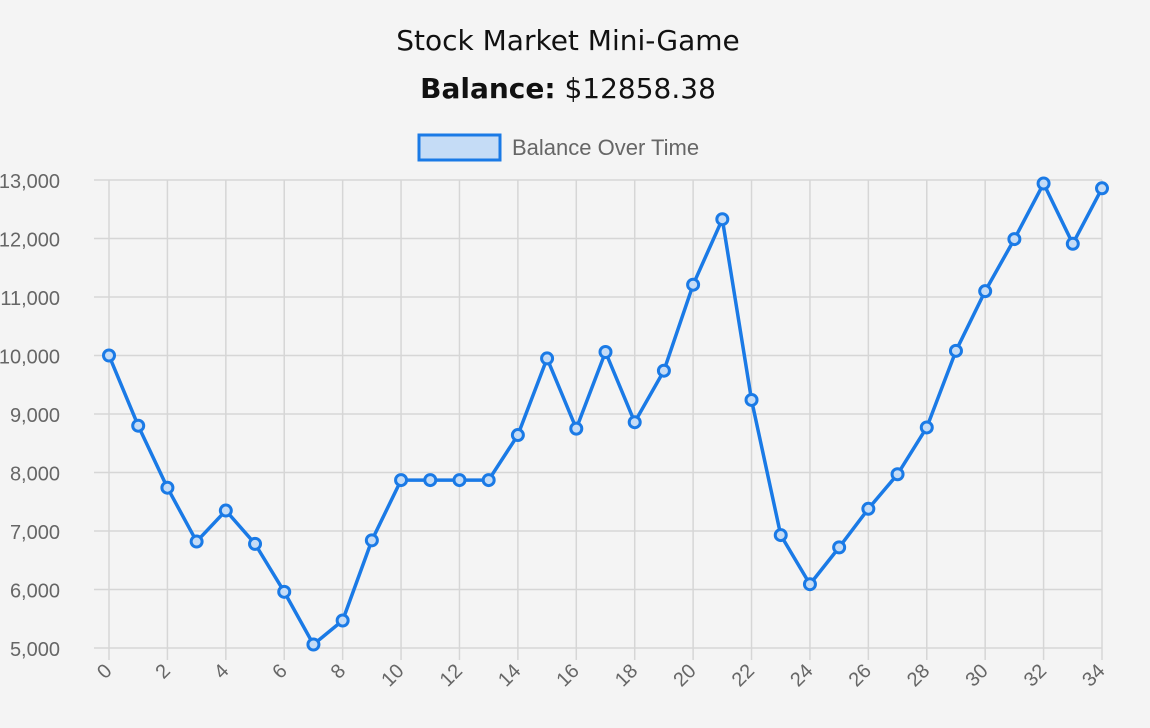  I want to click on x-tick-label: 2, so click(163, 671).